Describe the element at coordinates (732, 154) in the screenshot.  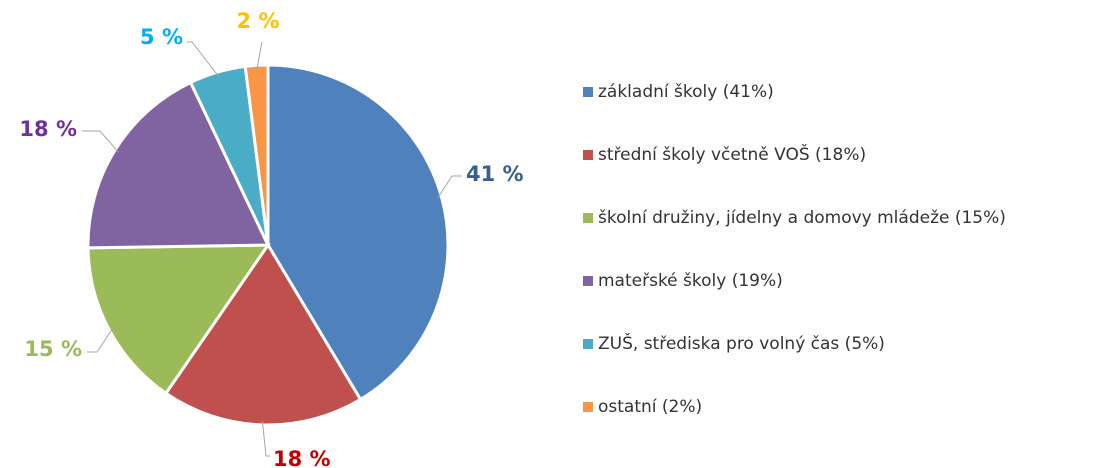
I see `legend-label: střední školy včetně VOŠ (18%)` at that location.